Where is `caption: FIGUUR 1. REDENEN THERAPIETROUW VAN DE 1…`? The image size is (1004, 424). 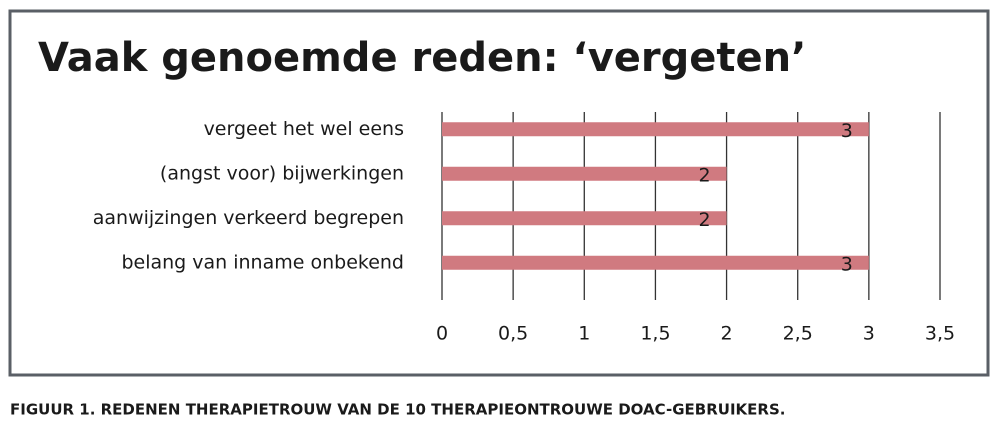 caption: FIGUUR 1. REDENEN THERAPIETROUW VAN DE 1… is located at coordinates (397, 410).